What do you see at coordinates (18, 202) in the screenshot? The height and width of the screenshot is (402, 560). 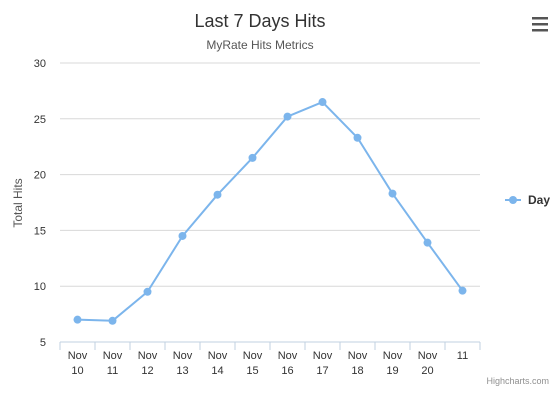 I see `y-axis-label: Total Hits` at bounding box center [18, 202].